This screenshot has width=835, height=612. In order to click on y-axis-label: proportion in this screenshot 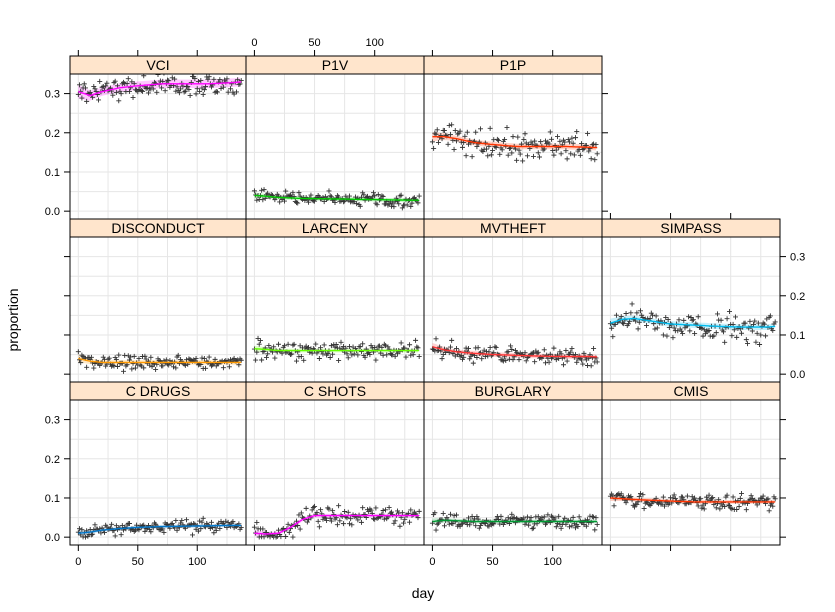, I will do `click(13, 319)`.